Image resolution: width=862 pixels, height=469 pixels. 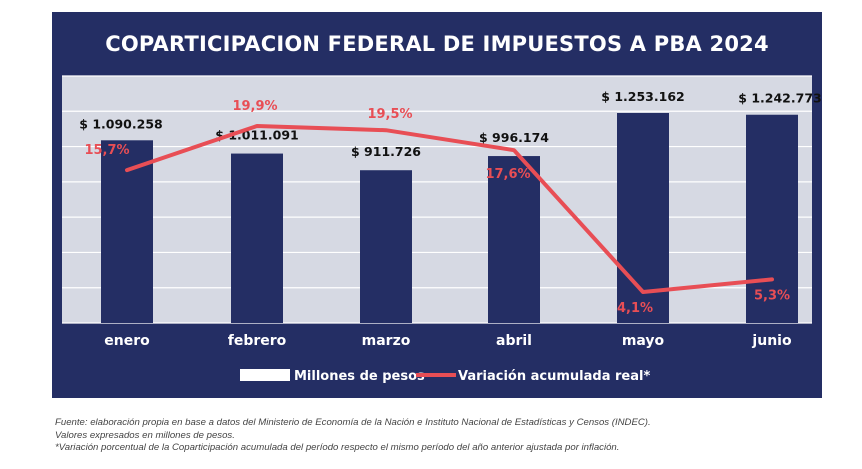 I want to click on line-value-label: 5,3%, so click(x=772, y=295).